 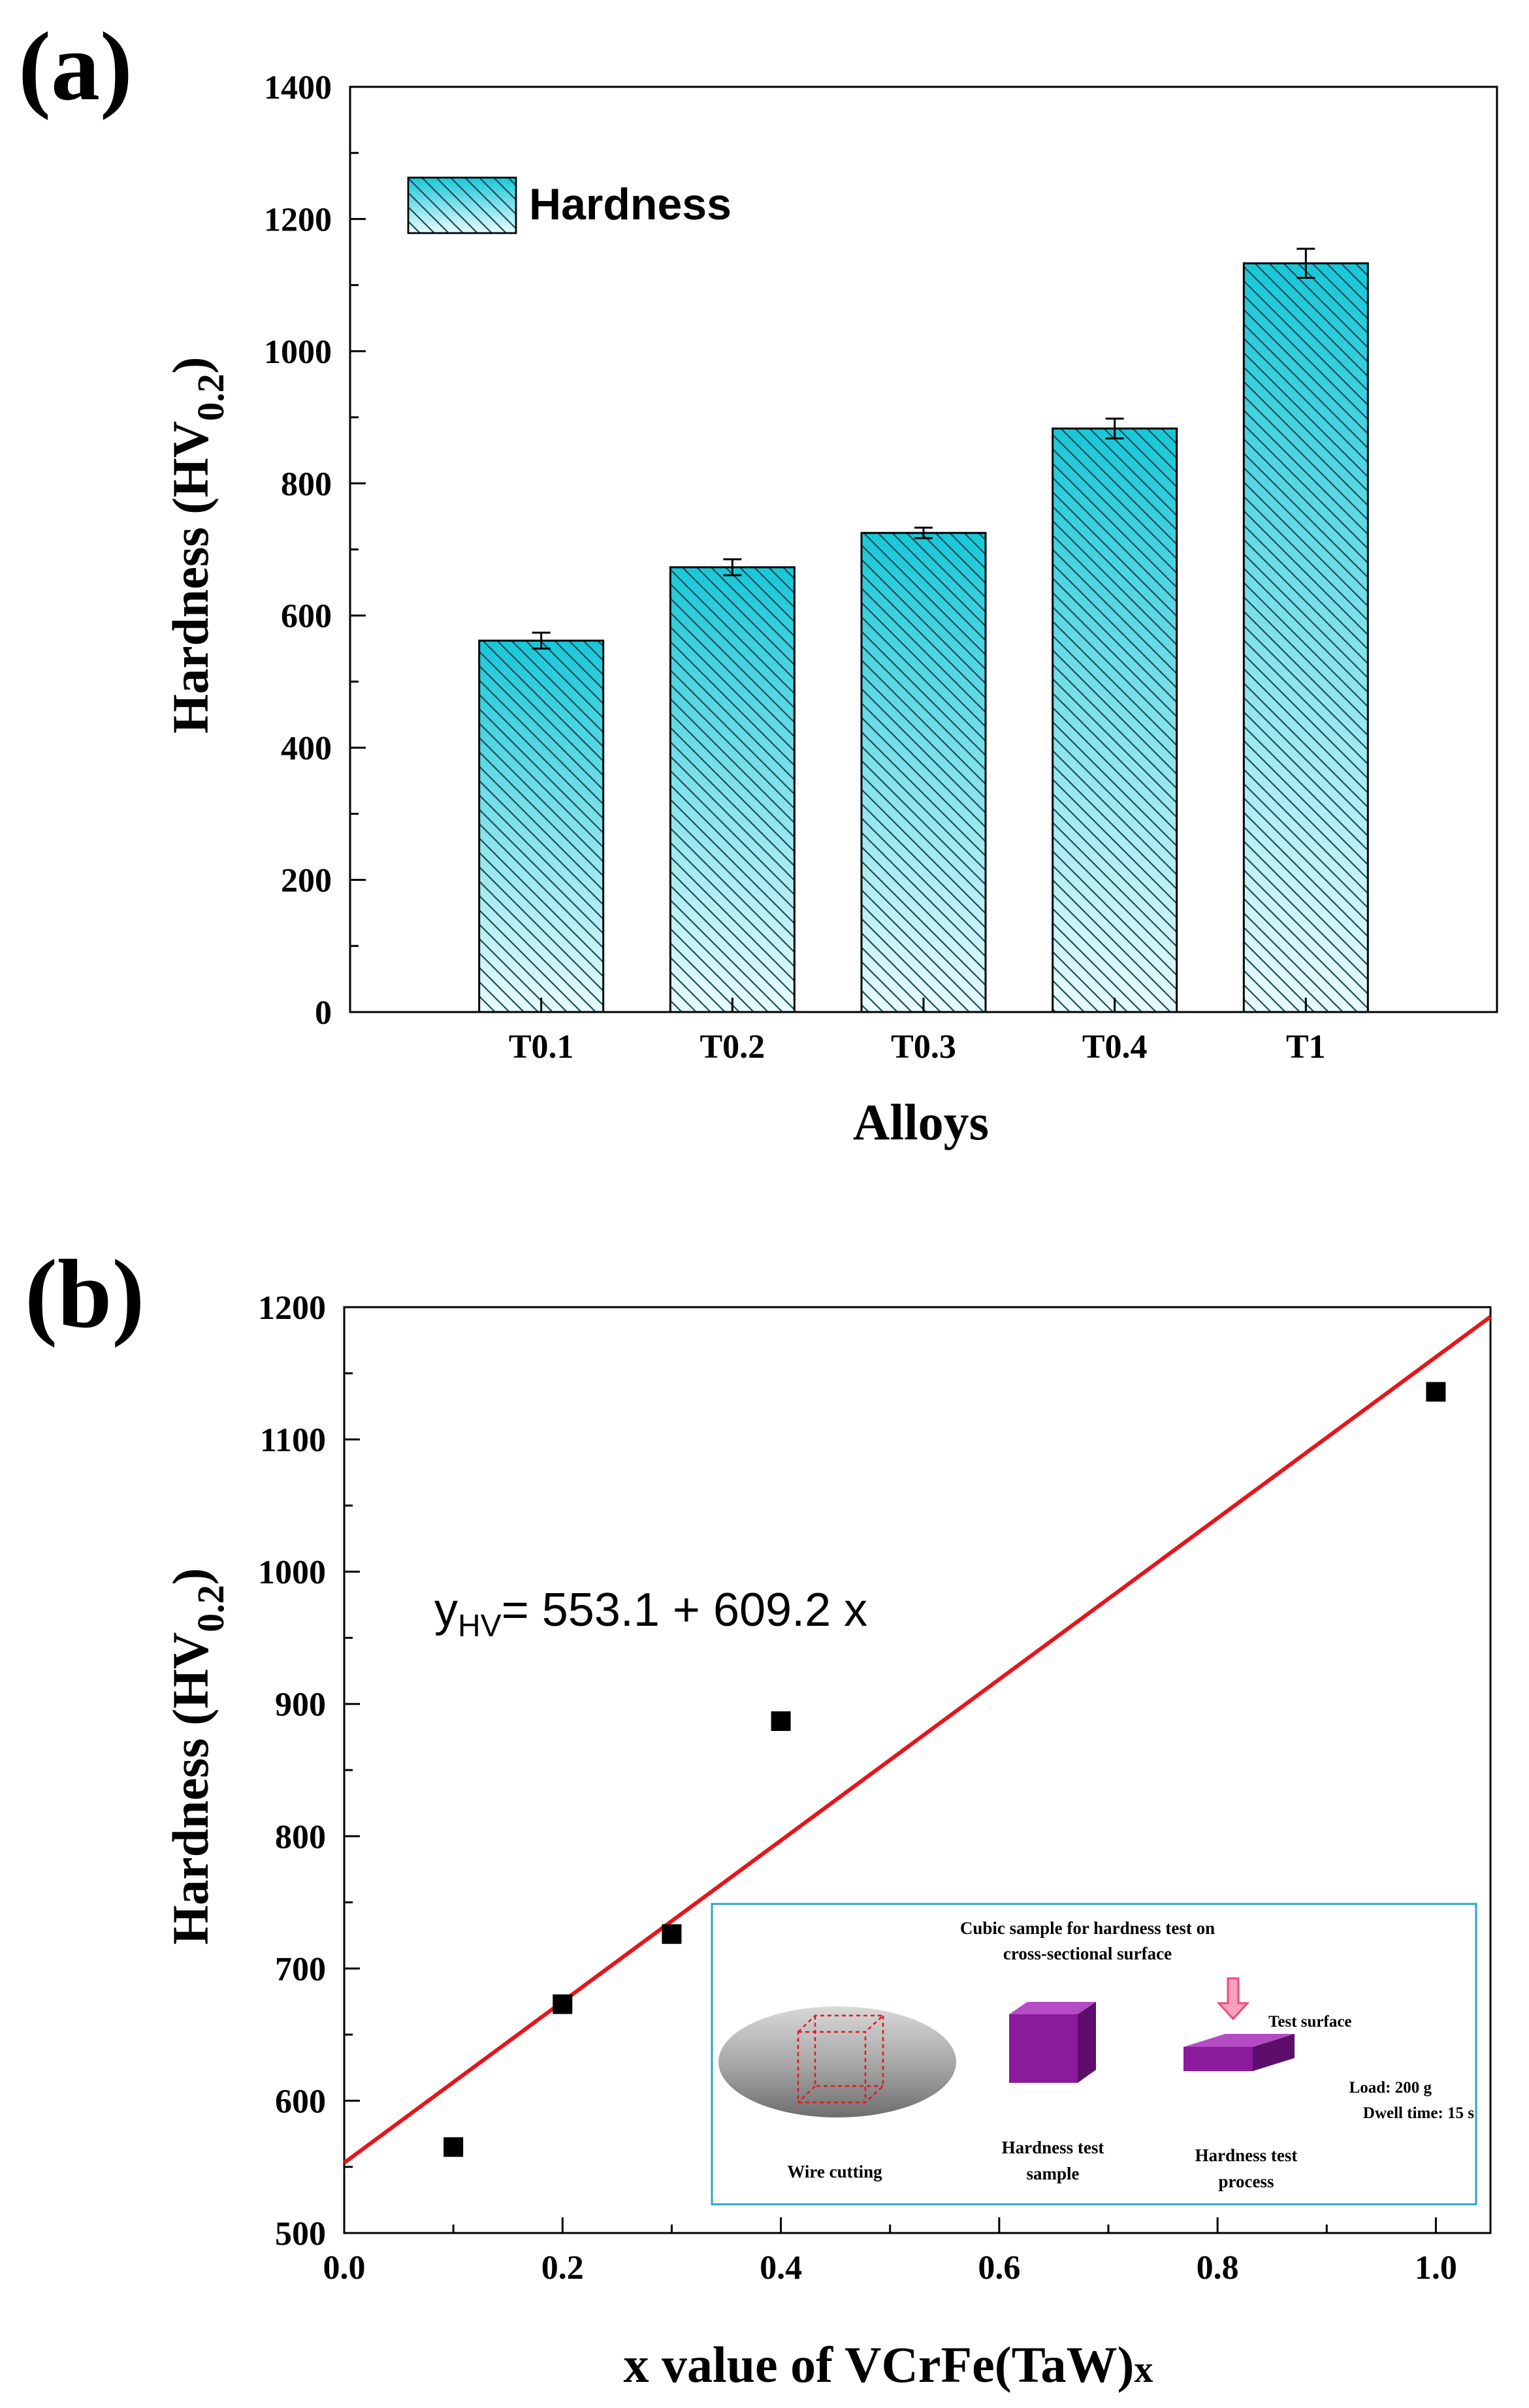 I want to click on y-tick-label: 500, so click(x=300, y=2234).